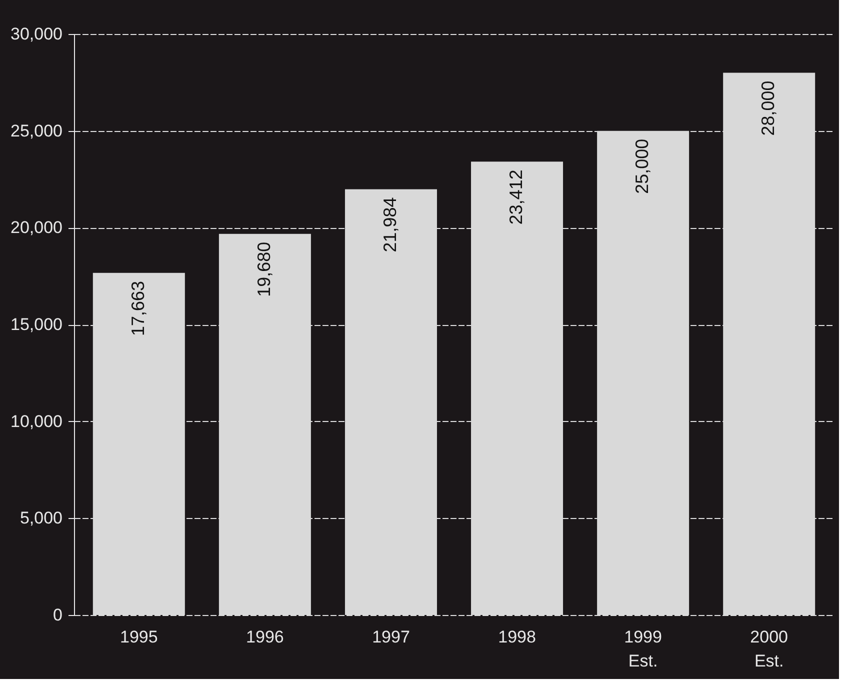 Image resolution: width=863 pixels, height=691 pixels. Describe the element at coordinates (769, 649) in the screenshot. I see `x-tick-label: 2000 Est.` at that location.